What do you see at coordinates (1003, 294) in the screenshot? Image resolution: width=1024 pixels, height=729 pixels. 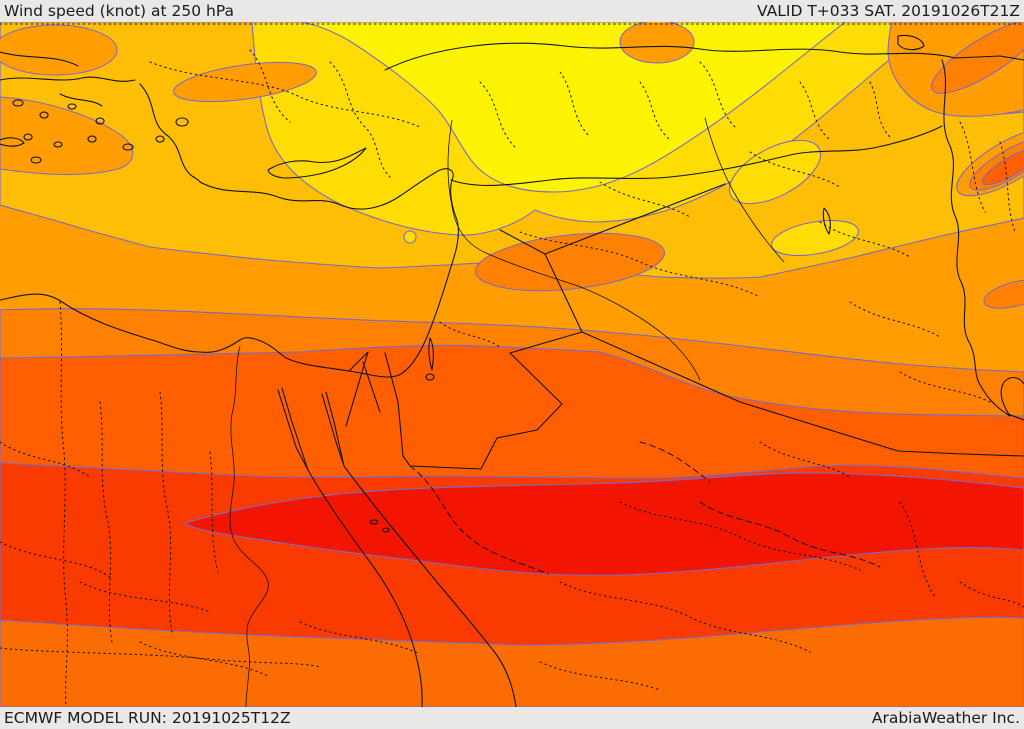 I see `blob-deep-east` at bounding box center [1003, 294].